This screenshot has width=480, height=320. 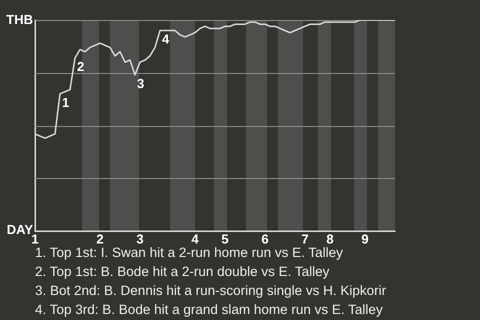 I want to click on text: 3. Bot 2nd: B. Dennis hit a run-scoring single vs H. Kipkorir, so click(x=210, y=291).